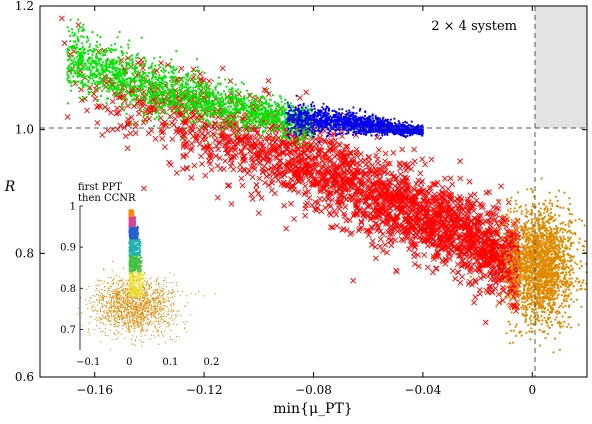 This screenshot has height=424, width=592. I want to click on shaded-region, so click(561, 67).